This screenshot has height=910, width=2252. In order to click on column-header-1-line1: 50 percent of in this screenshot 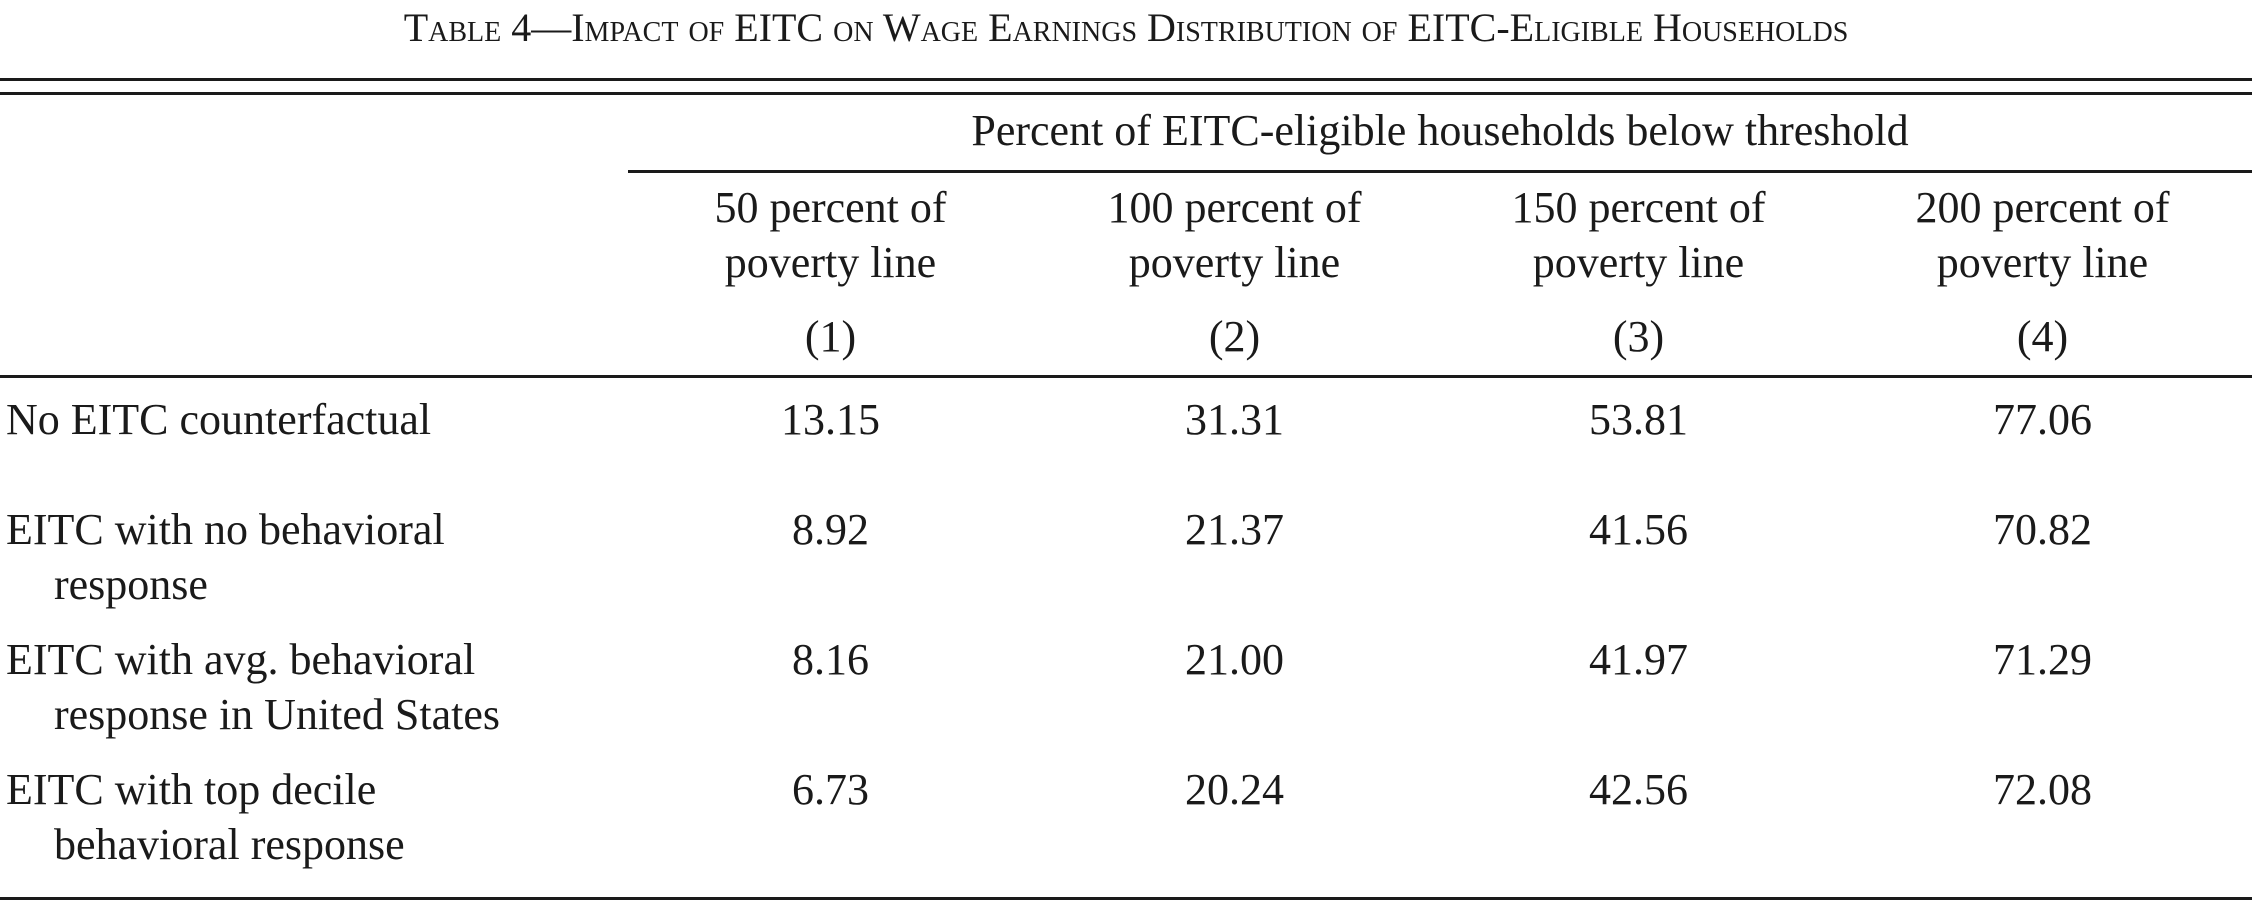, I will do `click(830, 207)`.